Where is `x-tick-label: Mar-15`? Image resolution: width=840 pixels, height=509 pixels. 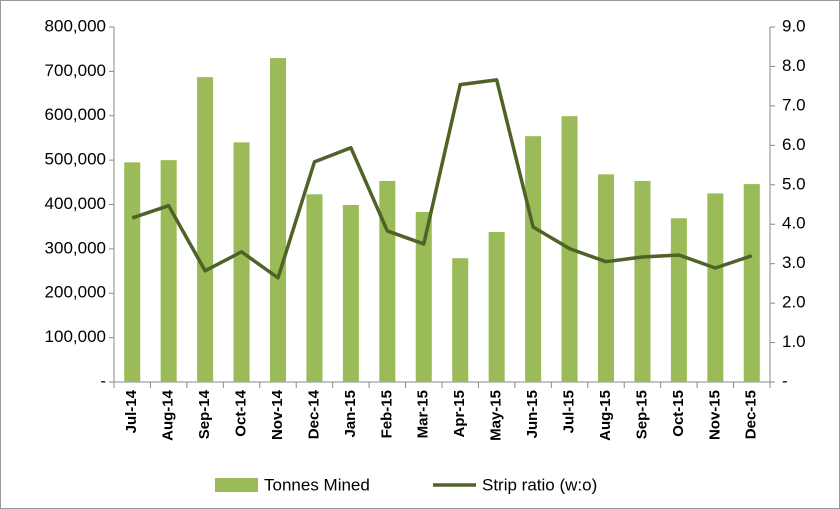 x-tick-label: Mar-15 is located at coordinates (423, 414).